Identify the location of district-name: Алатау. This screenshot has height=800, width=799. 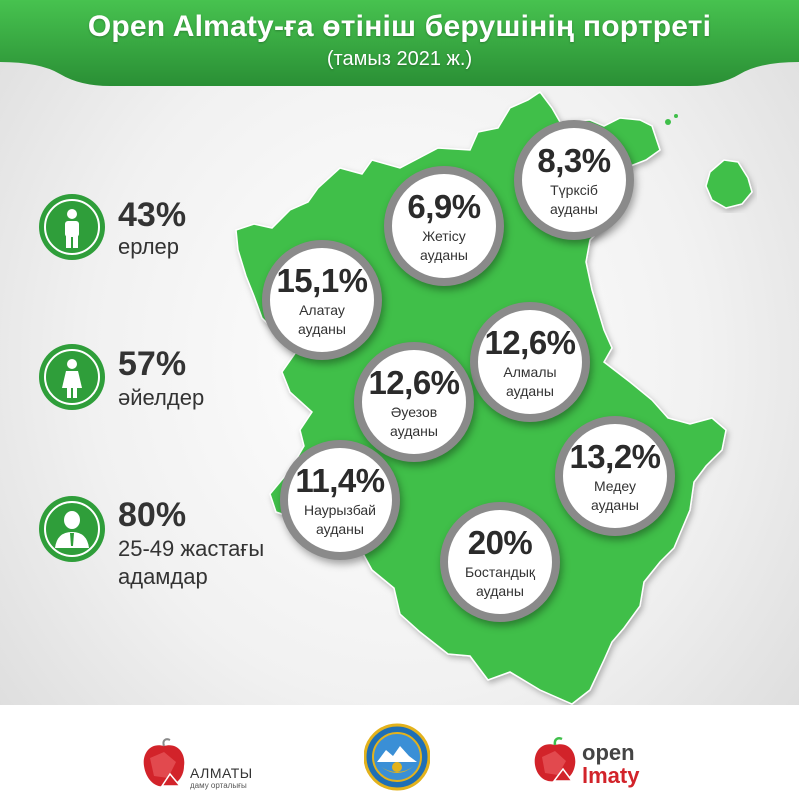
(322, 310).